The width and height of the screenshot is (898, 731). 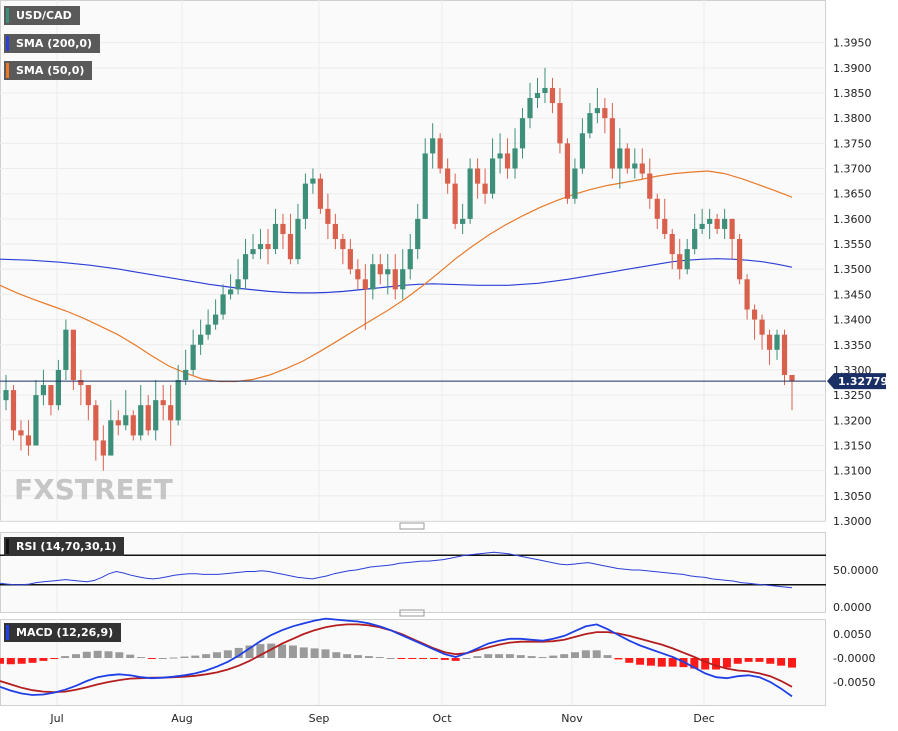 What do you see at coordinates (852, 43) in the screenshot?
I see `y-tick-label: 1.3950` at bounding box center [852, 43].